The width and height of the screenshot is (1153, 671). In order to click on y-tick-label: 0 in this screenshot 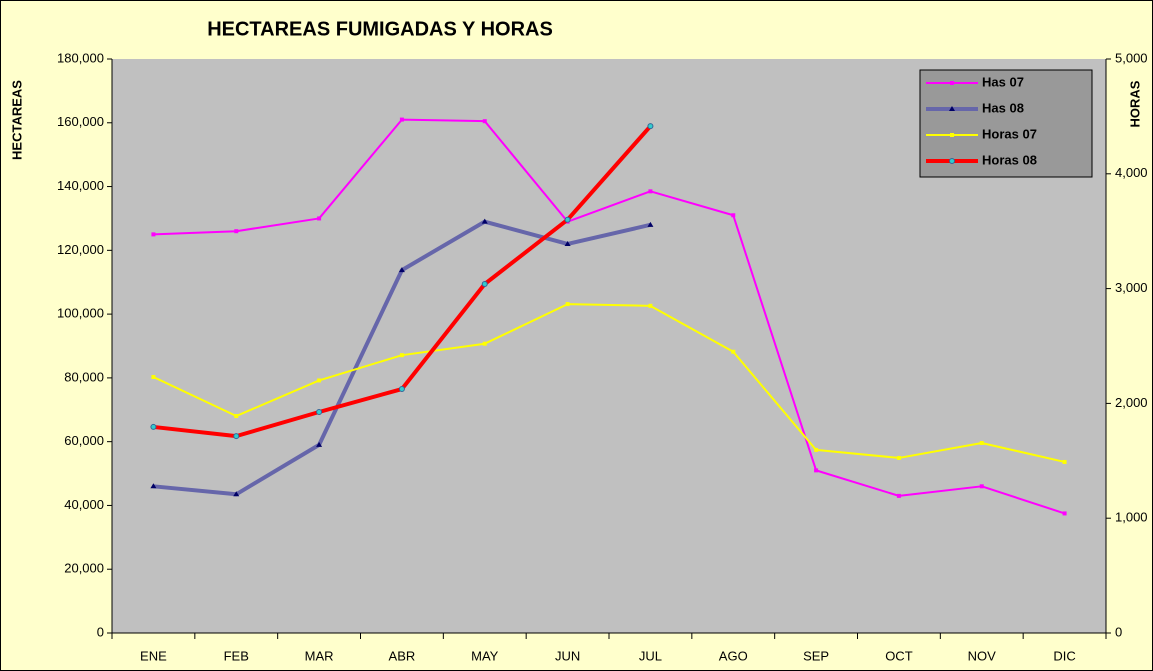, I will do `click(100, 631)`.